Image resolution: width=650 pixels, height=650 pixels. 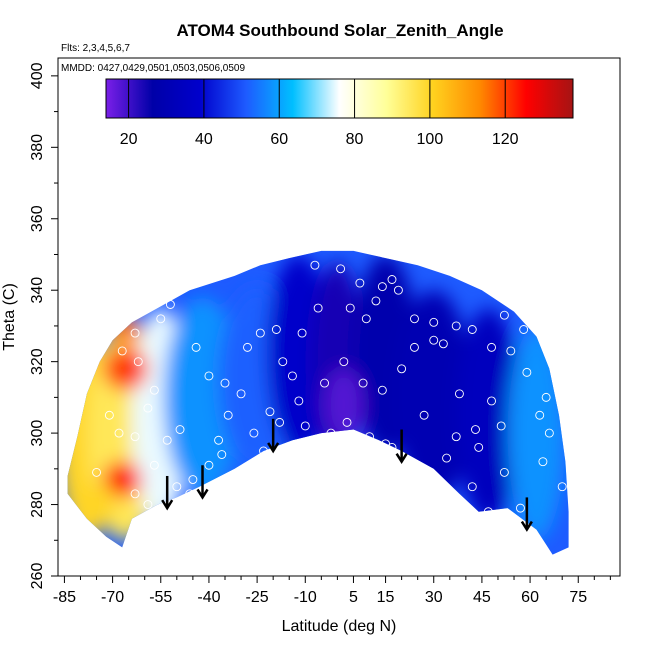 What do you see at coordinates (332, 591) in the screenshot?
I see `x-axis: -85 -70 -55 -40 -25 -10 5 15 30 45 60 75` at bounding box center [332, 591].